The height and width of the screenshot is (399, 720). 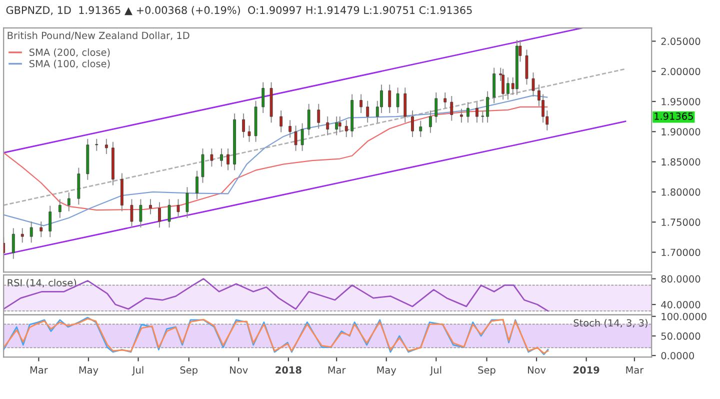 What do you see at coordinates (681, 222) in the screenshot?
I see `y-tick-label: 1.75000` at bounding box center [681, 222].